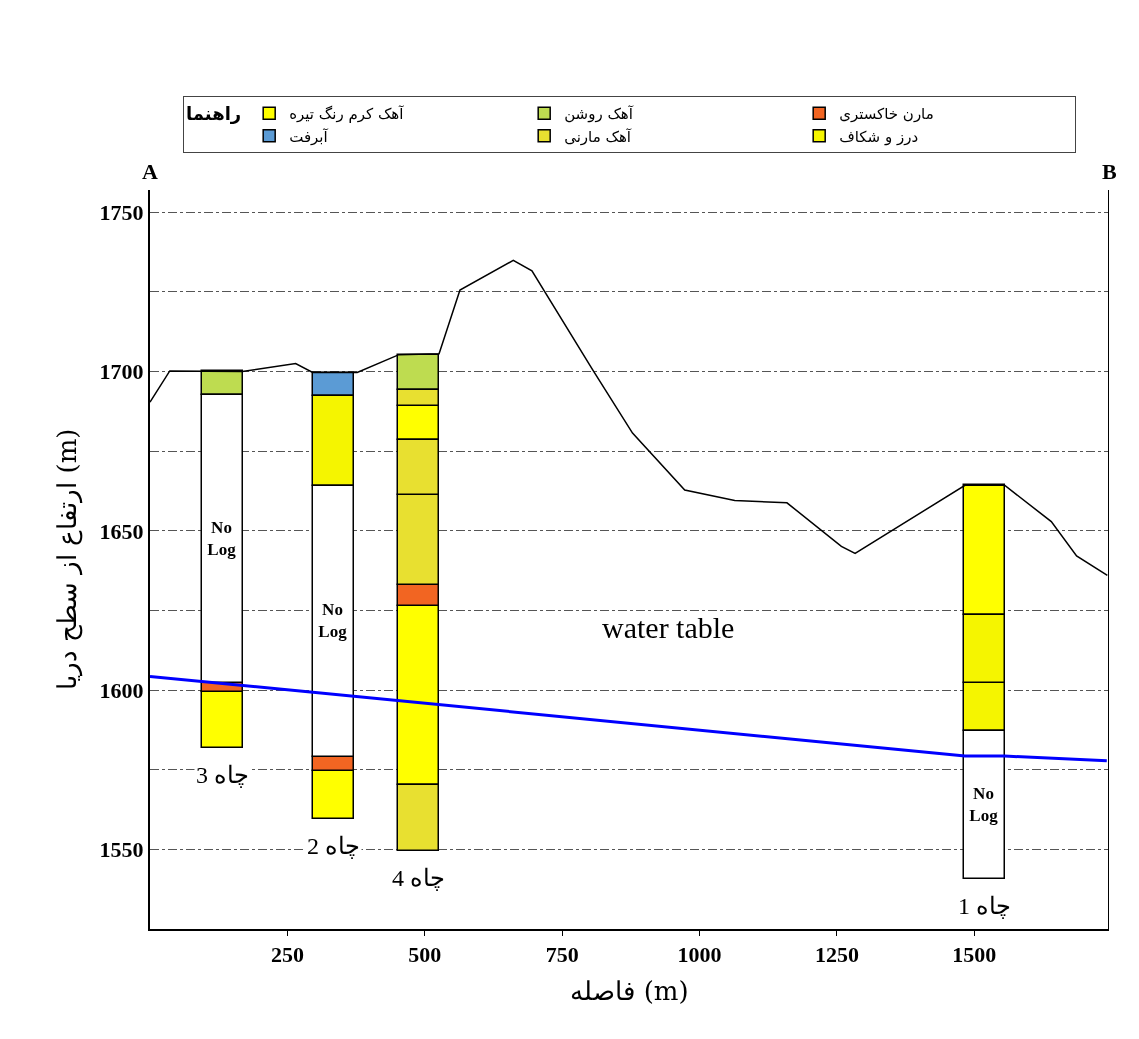 The width and height of the screenshot is (1139, 1039). Describe the element at coordinates (347, 114) in the screenshot. I see `legend-label: آهک کرم رنگ تیره` at that location.